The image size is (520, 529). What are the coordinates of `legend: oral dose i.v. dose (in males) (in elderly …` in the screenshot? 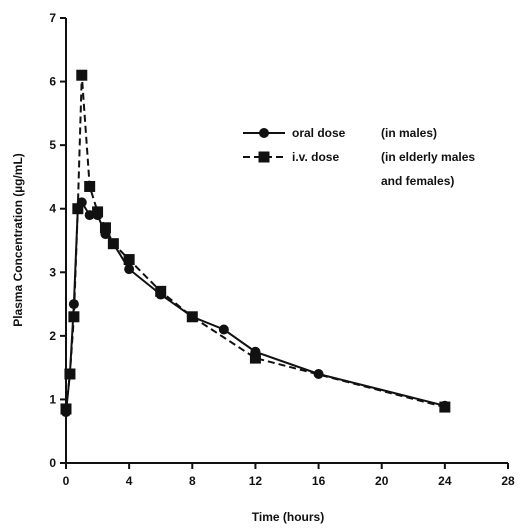 It's located at (359, 157).